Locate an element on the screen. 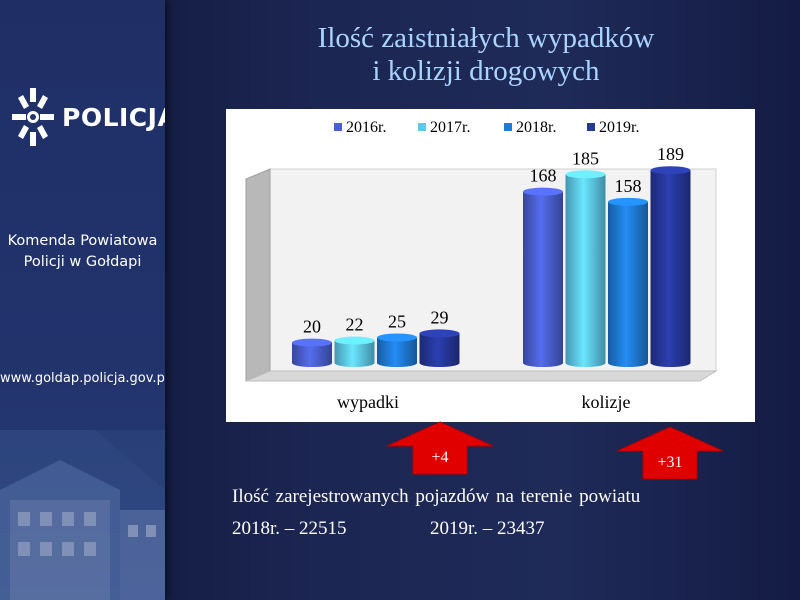 Image resolution: width=800 pixels, height=600 pixels. legend-label: 2018r. is located at coordinates (536, 127).